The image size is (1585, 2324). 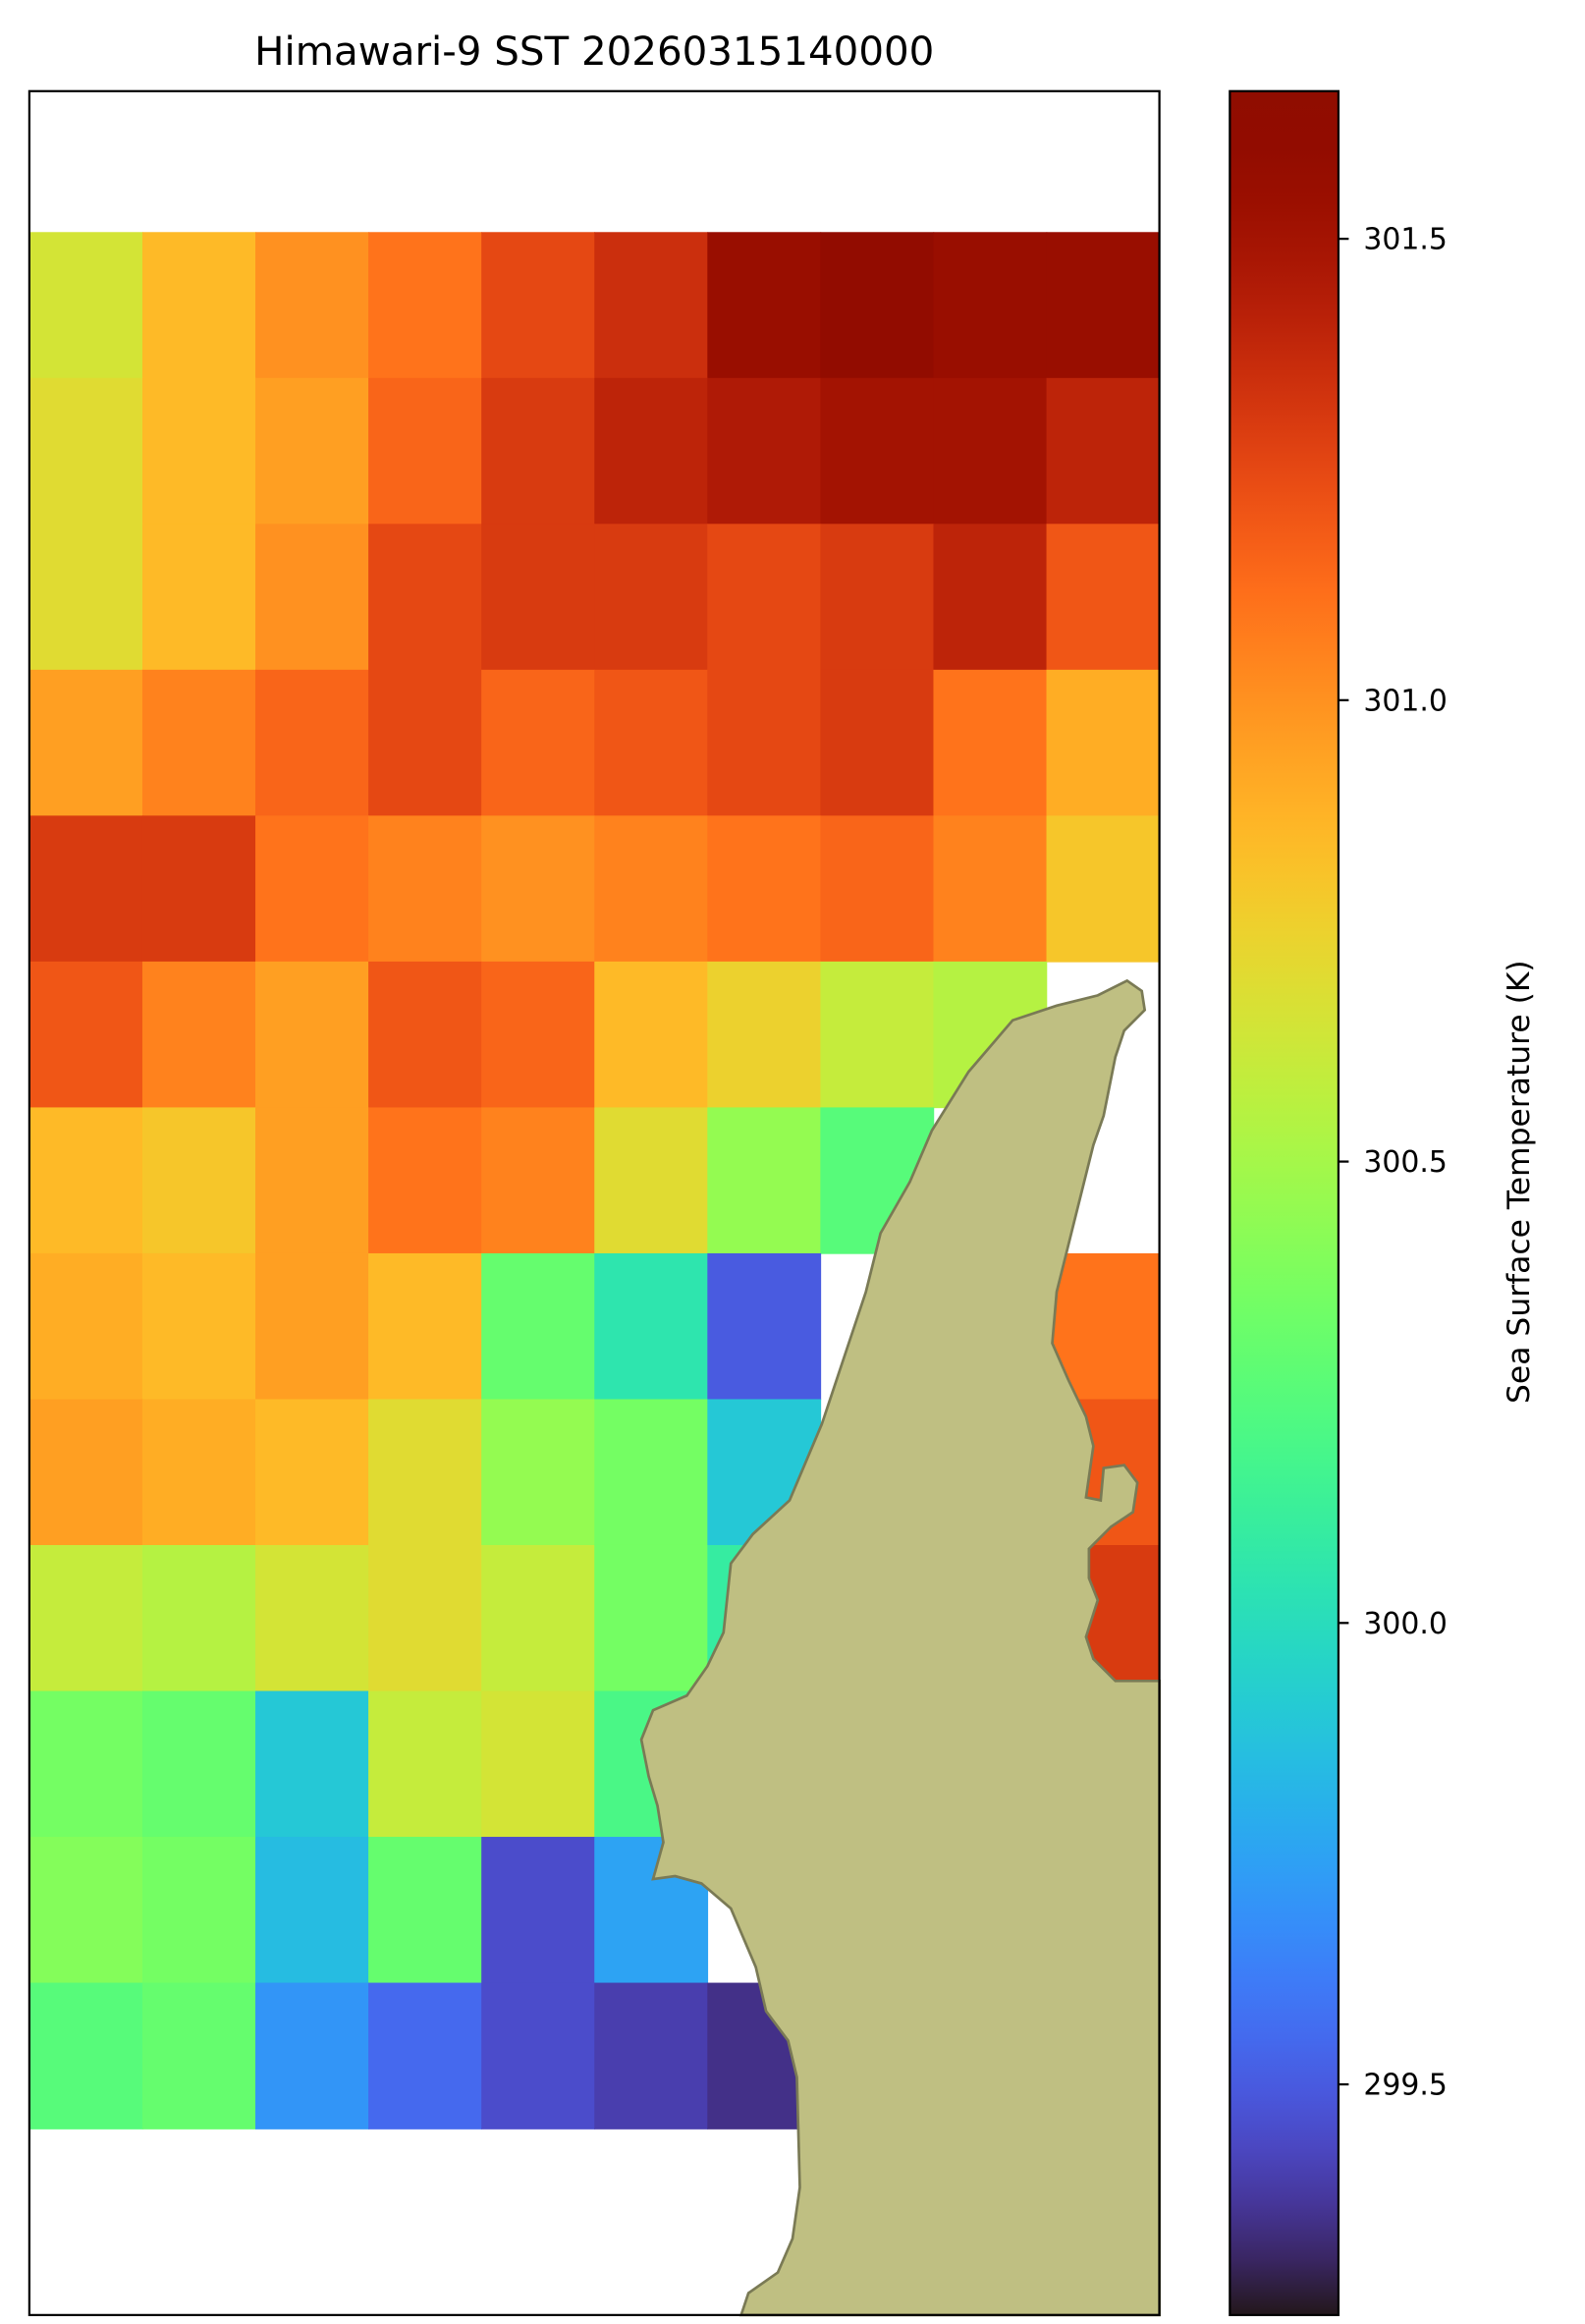 I want to click on colorbar-tick-label: 300.0, so click(x=1405, y=1624).